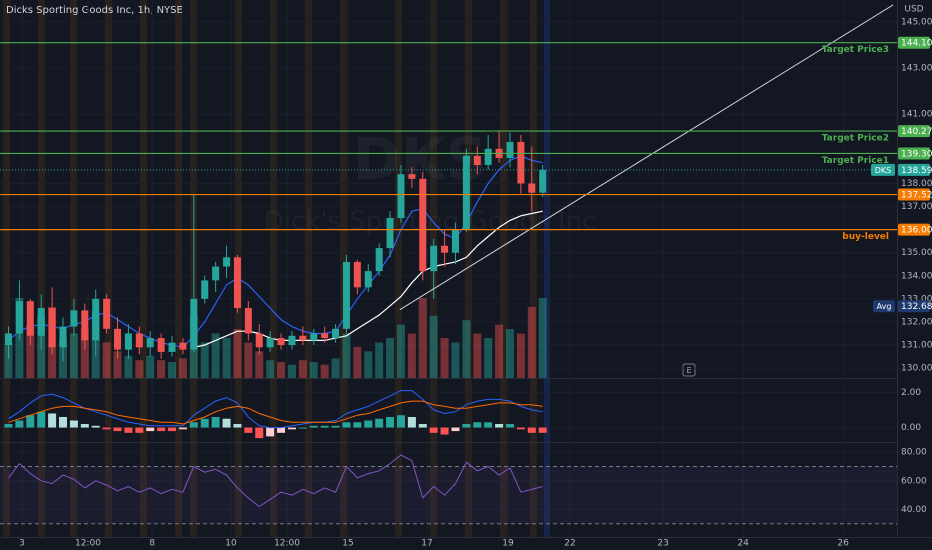 The width and height of the screenshot is (932, 550). Describe the element at coordinates (94, 10) in the screenshot. I see `chart-title: Dicks Sporting Goods Inc, 1h, NYSE` at that location.